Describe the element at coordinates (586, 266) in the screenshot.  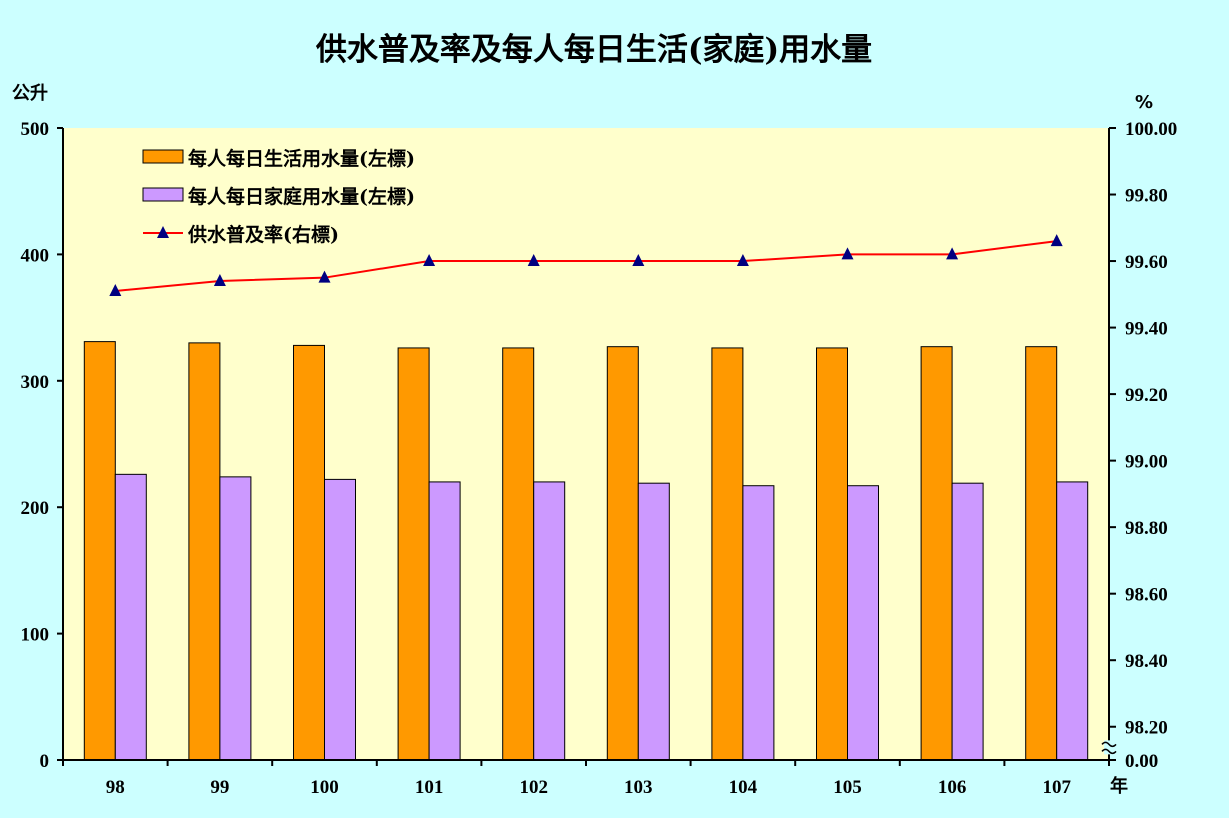
I see `coverage-rate-line` at that location.